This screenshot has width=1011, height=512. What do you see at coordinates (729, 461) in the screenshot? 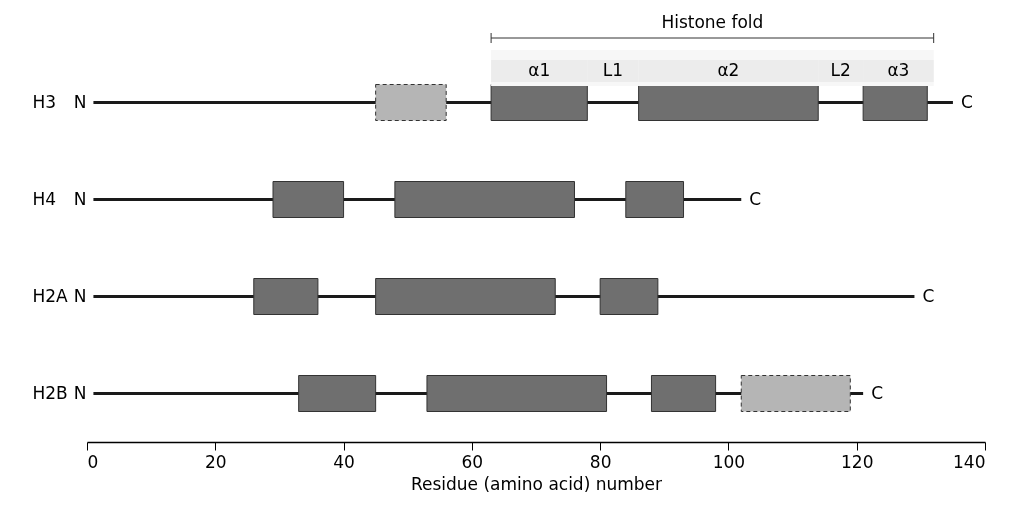
I see `x-tick-label: 100` at bounding box center [729, 461].